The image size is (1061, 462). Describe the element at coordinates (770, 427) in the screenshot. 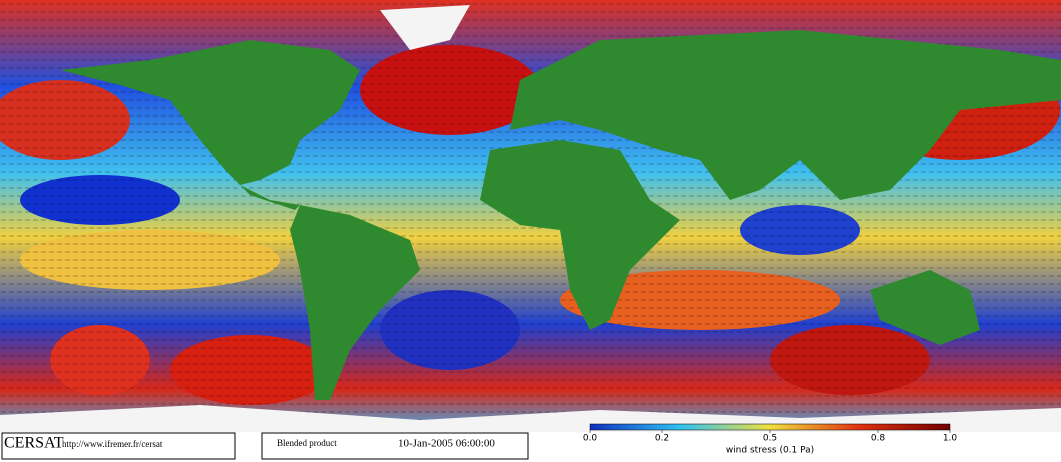

I see `colorbar` at that location.